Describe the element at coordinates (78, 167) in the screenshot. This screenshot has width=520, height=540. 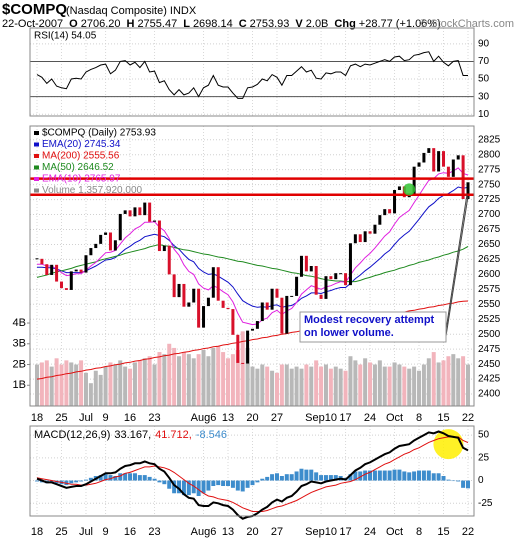
I see `legend-entry: MA(50) 2646.52` at that location.